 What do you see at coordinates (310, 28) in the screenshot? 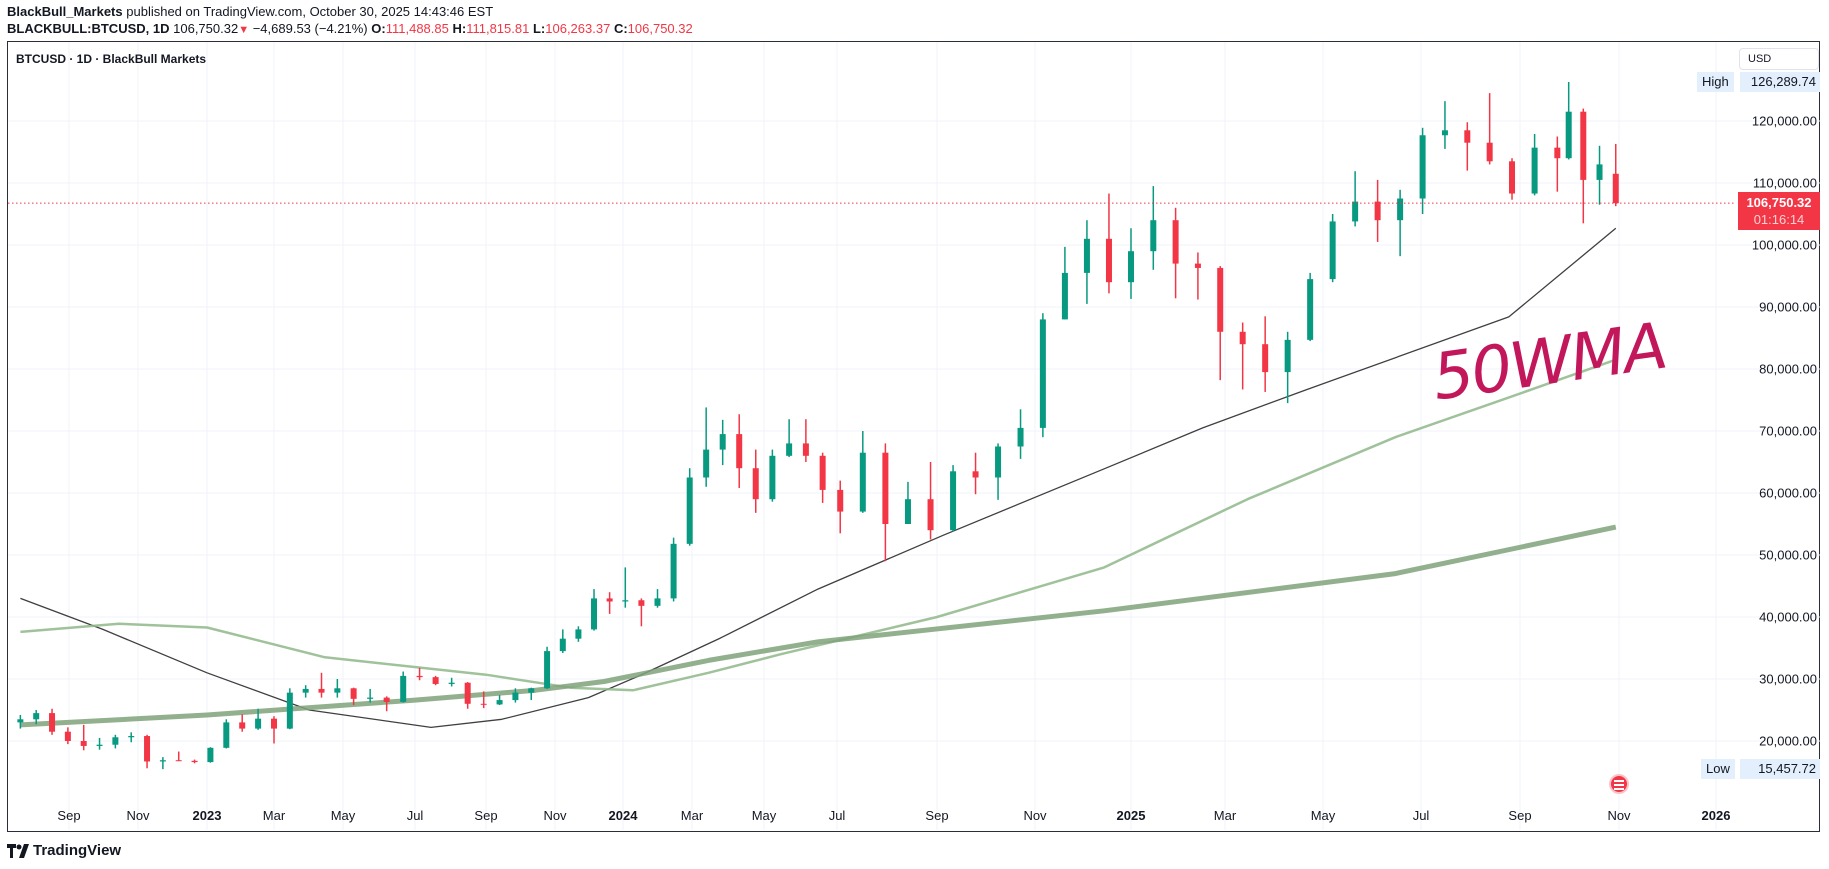
I see `price-change: −4,689.53 (−4.21%)` at bounding box center [310, 28].